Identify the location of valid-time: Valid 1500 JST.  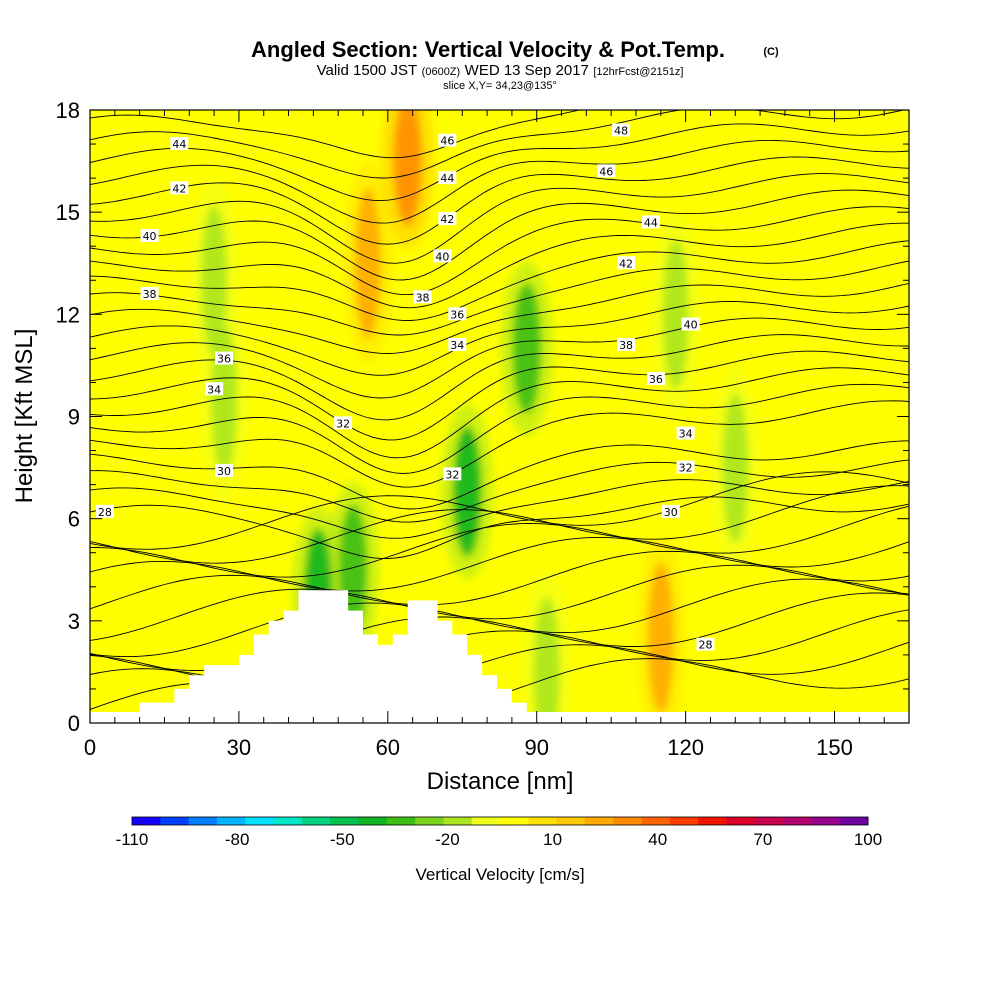
(367, 70).